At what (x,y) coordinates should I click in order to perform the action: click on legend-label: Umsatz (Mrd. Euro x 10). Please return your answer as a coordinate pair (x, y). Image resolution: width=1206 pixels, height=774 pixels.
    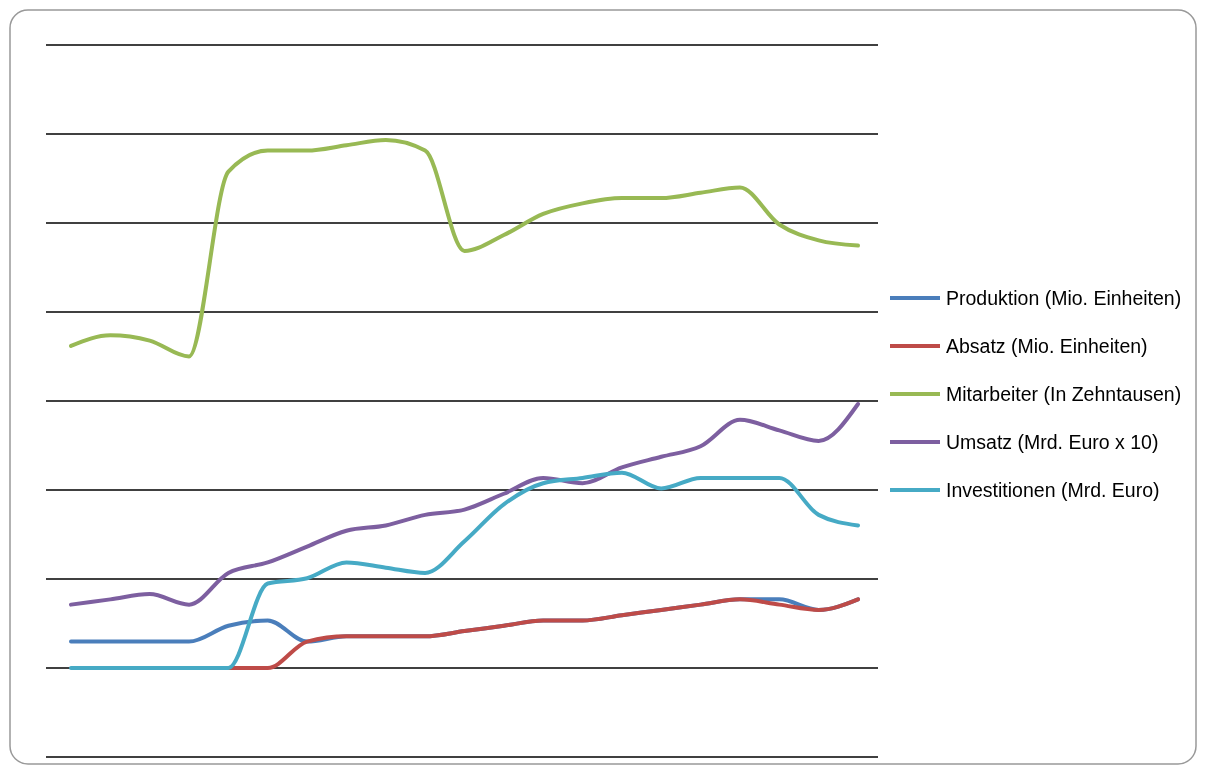
    Looking at the image, I should click on (1052, 442).